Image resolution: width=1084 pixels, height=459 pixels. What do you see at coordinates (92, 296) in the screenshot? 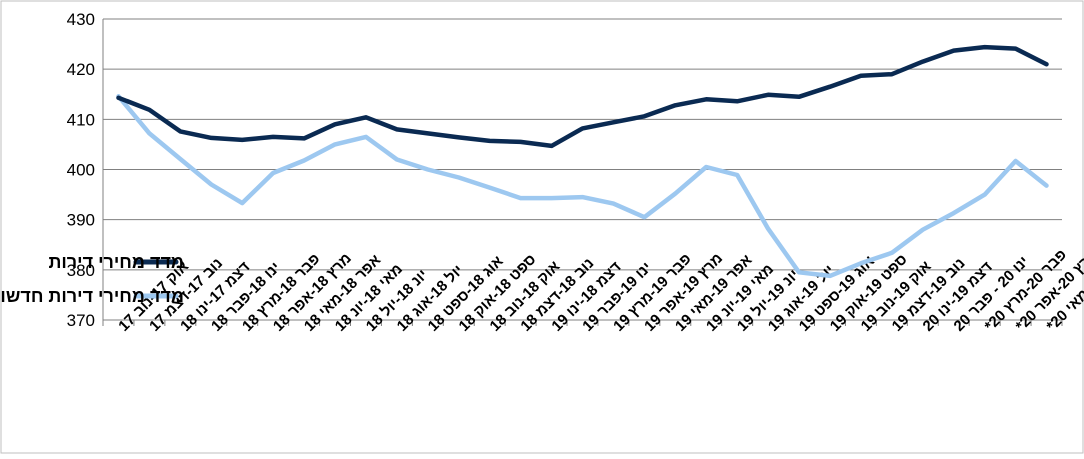
I see `legend-label-1: מדד מחירי דירות חדשות` at bounding box center [92, 296].